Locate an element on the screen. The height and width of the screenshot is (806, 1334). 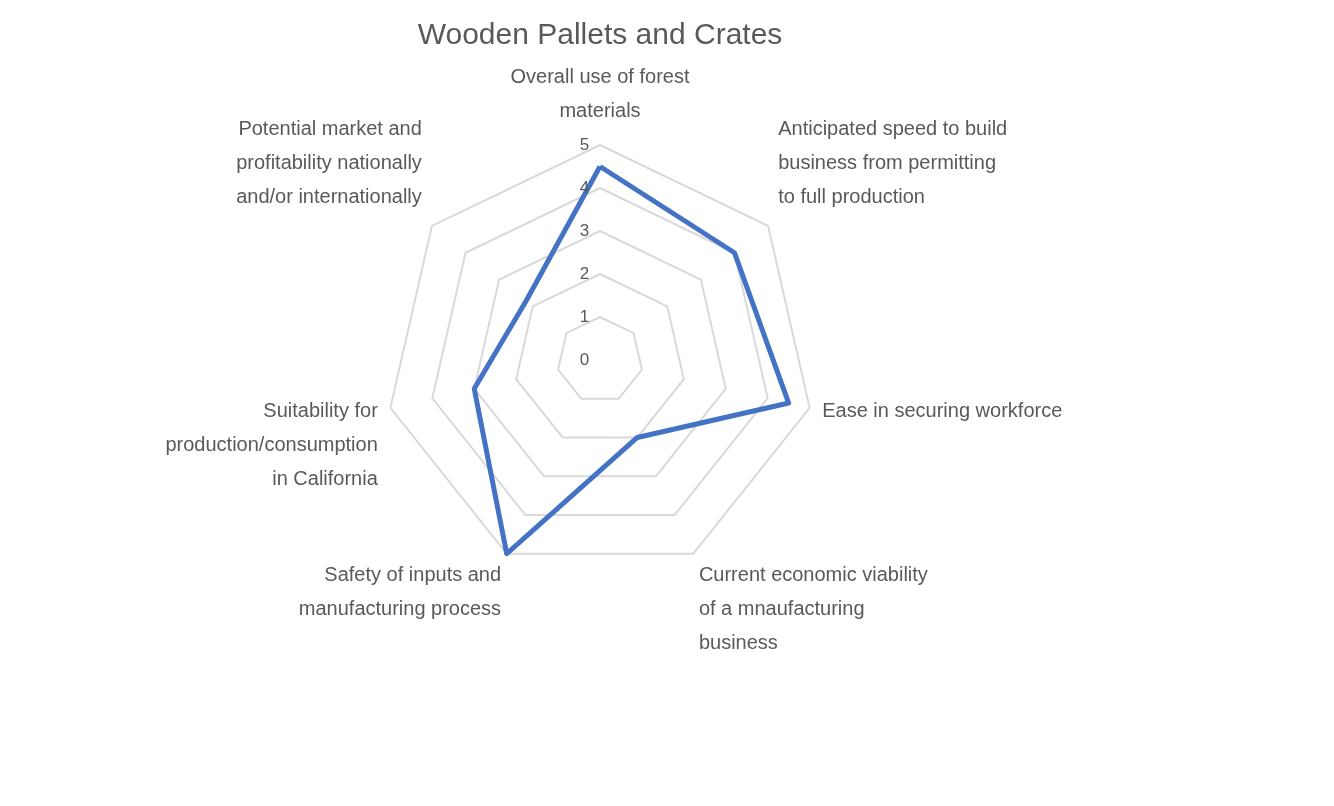
y-tick-label: 0 is located at coordinates (584, 359).